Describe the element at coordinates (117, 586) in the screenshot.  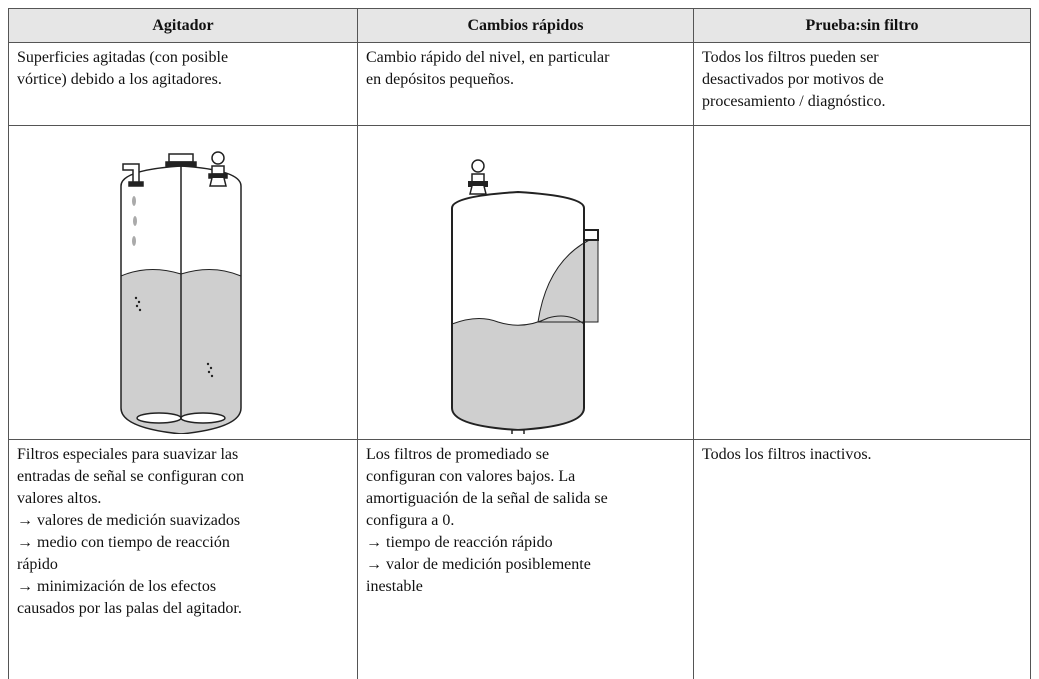
I see `text-line: → minimización de los efectos` at that location.